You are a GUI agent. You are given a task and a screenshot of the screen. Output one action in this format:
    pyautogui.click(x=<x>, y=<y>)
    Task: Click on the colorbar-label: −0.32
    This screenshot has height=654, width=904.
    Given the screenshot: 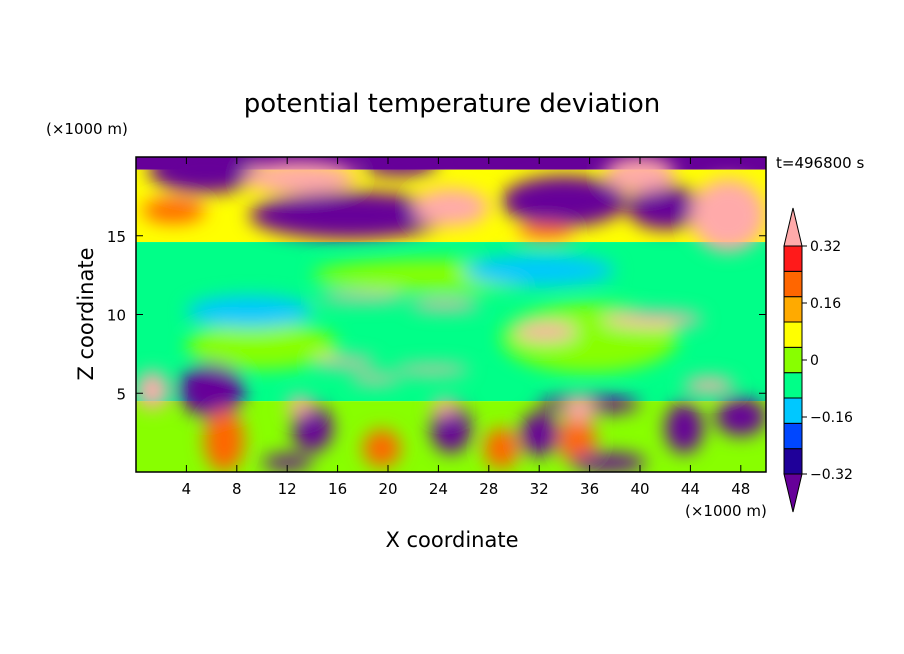 What is the action you would take?
    pyautogui.click(x=831, y=475)
    